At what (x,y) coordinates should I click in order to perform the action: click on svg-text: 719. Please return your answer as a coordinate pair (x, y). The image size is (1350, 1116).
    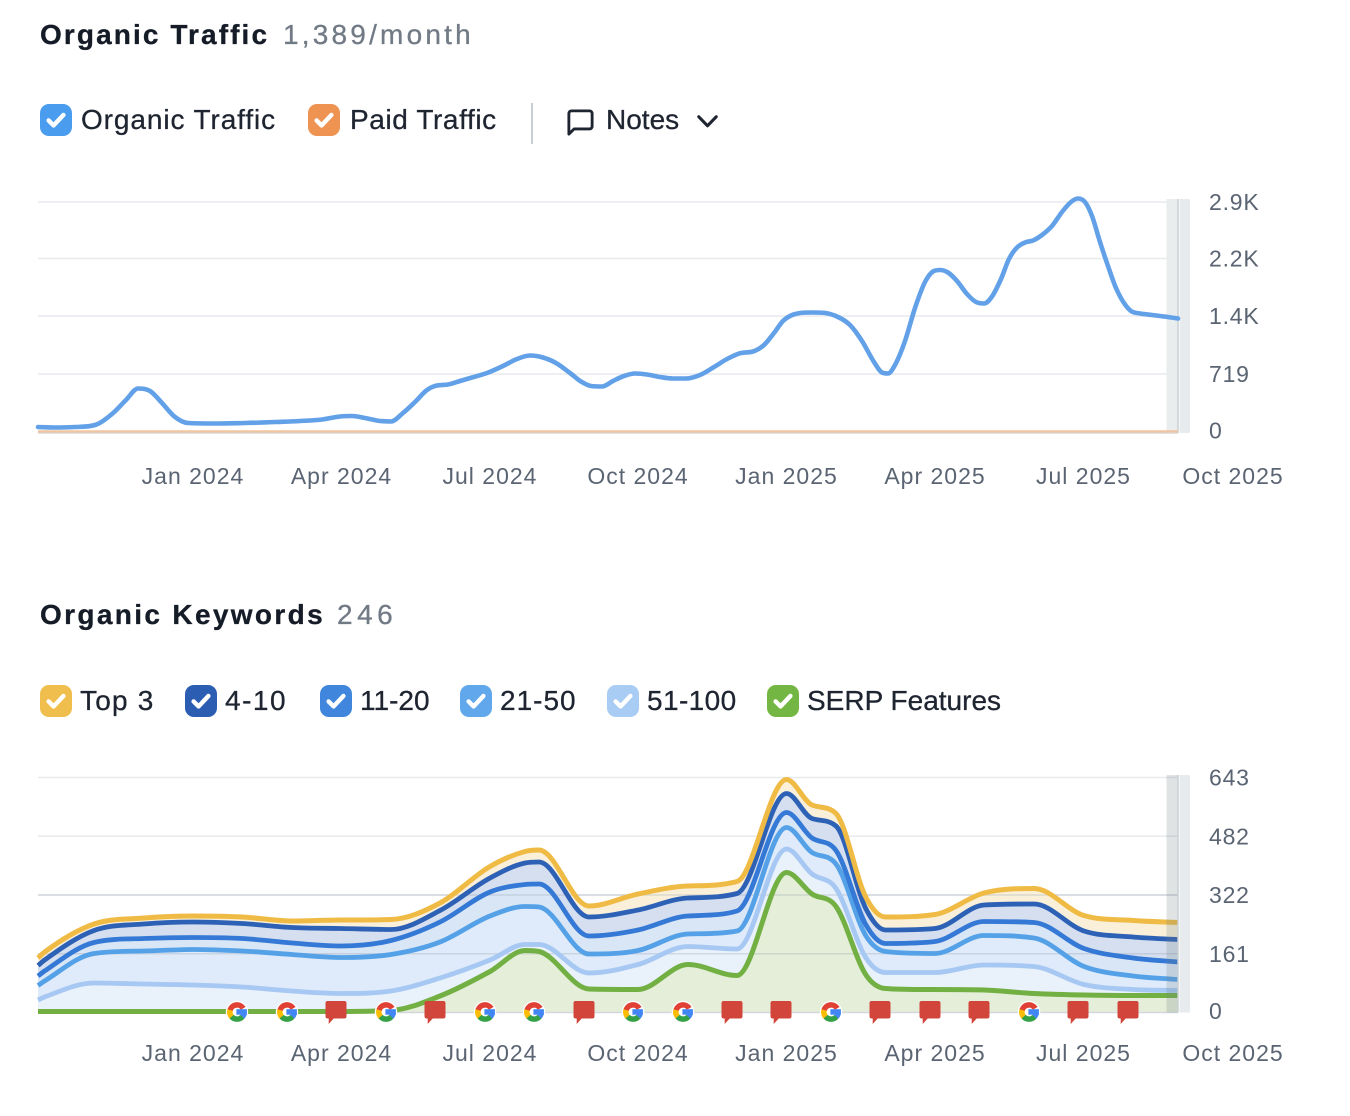
    Looking at the image, I should click on (1229, 374).